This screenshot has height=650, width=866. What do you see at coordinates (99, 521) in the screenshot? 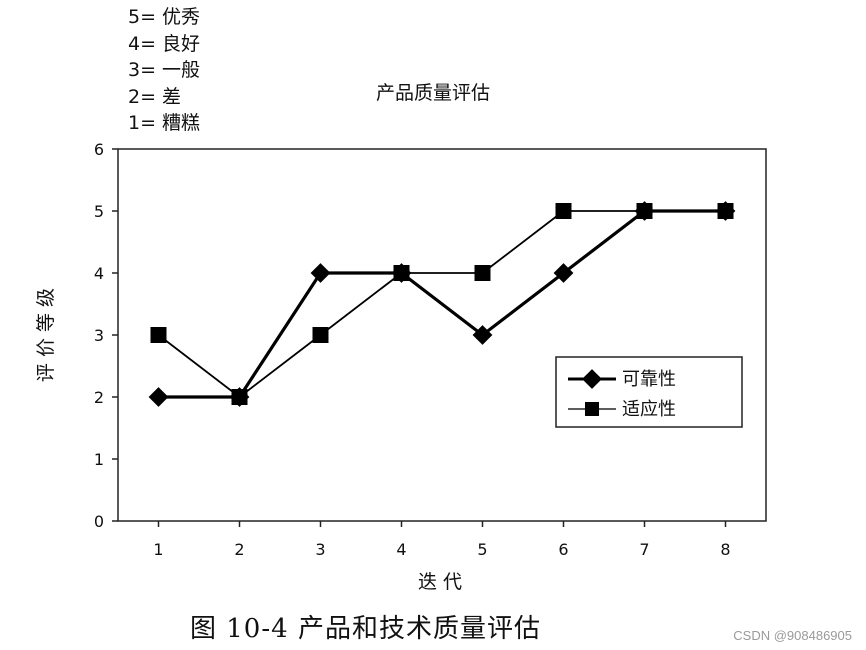
I see `y-tick-label: 0` at bounding box center [99, 521].